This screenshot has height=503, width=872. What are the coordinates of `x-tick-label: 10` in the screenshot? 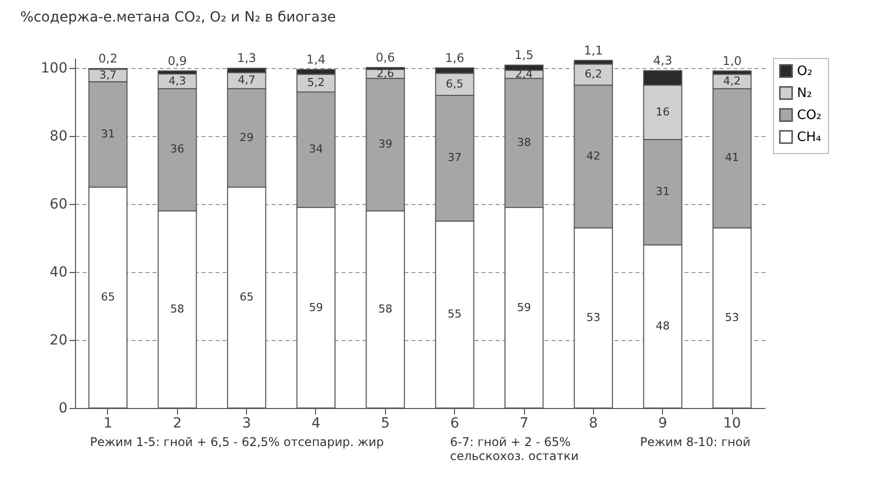 It's located at (732, 424).